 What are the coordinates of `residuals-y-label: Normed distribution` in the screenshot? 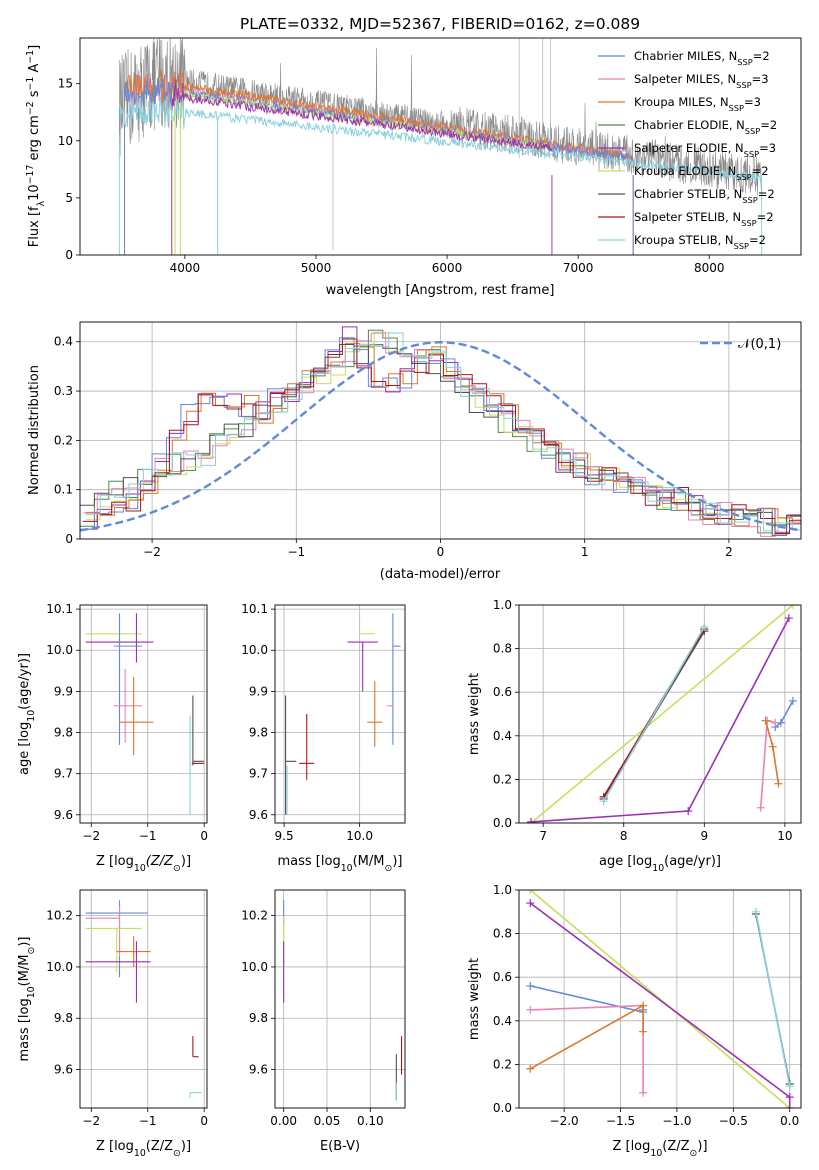 It's located at (34, 430).